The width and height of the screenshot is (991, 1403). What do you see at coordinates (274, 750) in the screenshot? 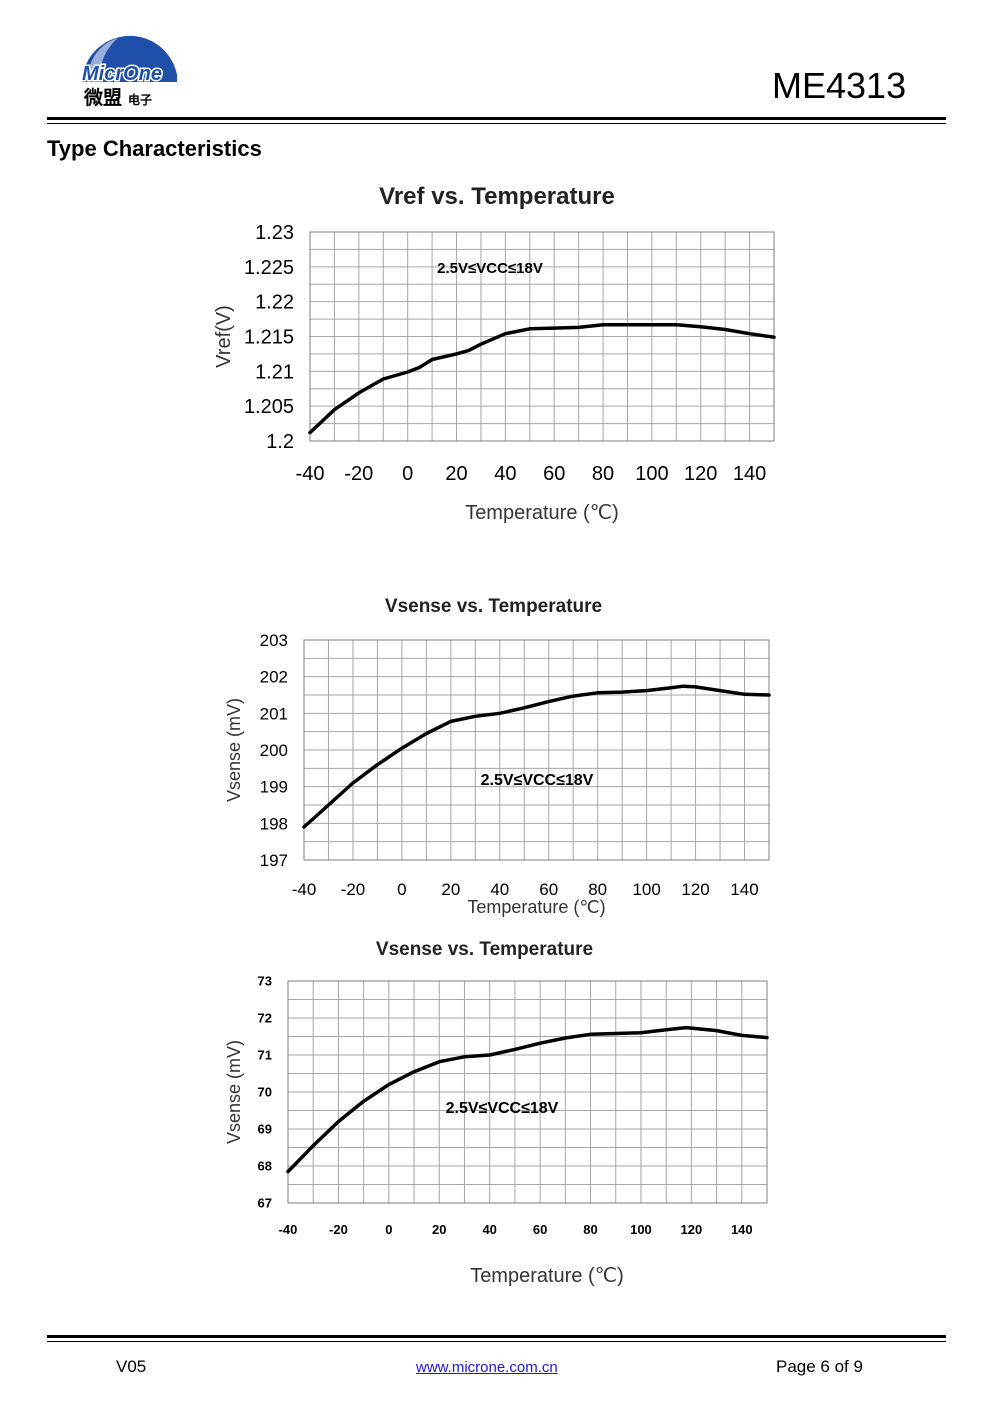
I see `y-tick-label: 200` at bounding box center [274, 750].